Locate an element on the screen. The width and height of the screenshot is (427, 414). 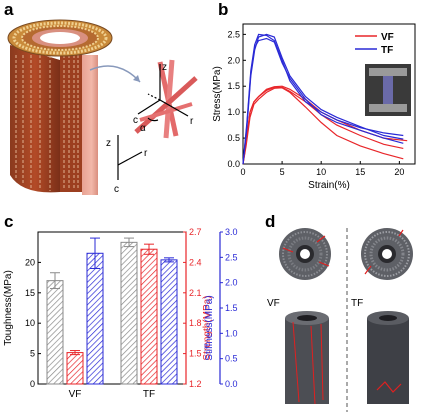
inset-top-platen is located at coordinates (388, 72).